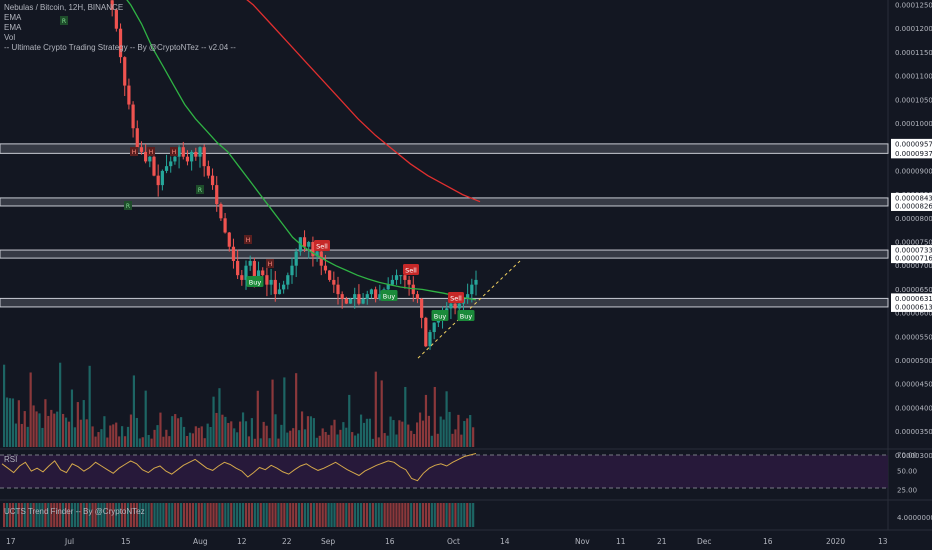 The image size is (932, 550). Describe the element at coordinates (328, 541) in the screenshot. I see `time-tick-label: Sep` at that location.